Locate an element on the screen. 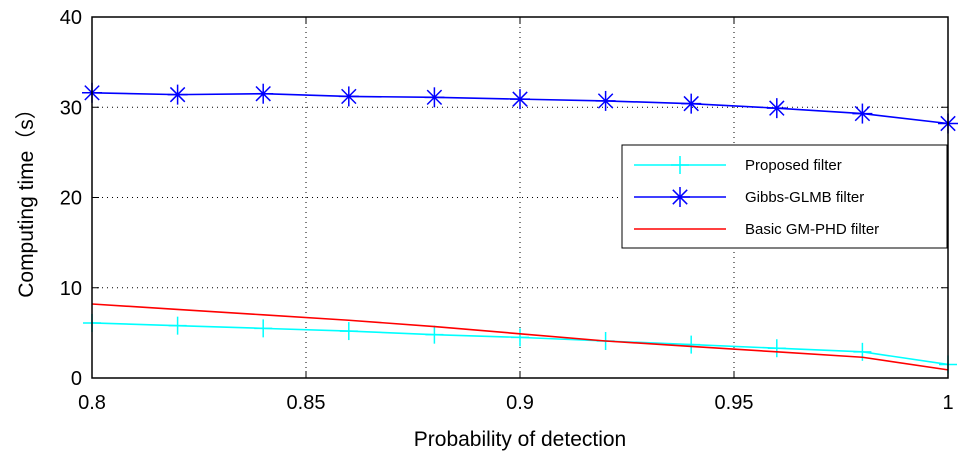  series-proposed-filter is located at coordinates (520, 343).